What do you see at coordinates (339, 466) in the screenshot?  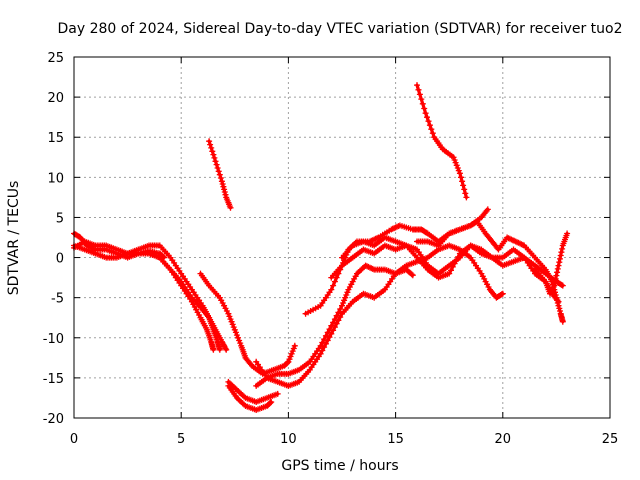 I see `x-axis-label: GPS time / hours` at bounding box center [339, 466].